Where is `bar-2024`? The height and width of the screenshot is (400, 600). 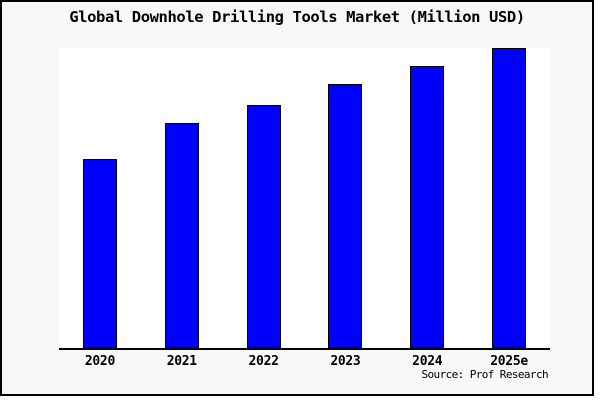 bar-2024 is located at coordinates (427, 207).